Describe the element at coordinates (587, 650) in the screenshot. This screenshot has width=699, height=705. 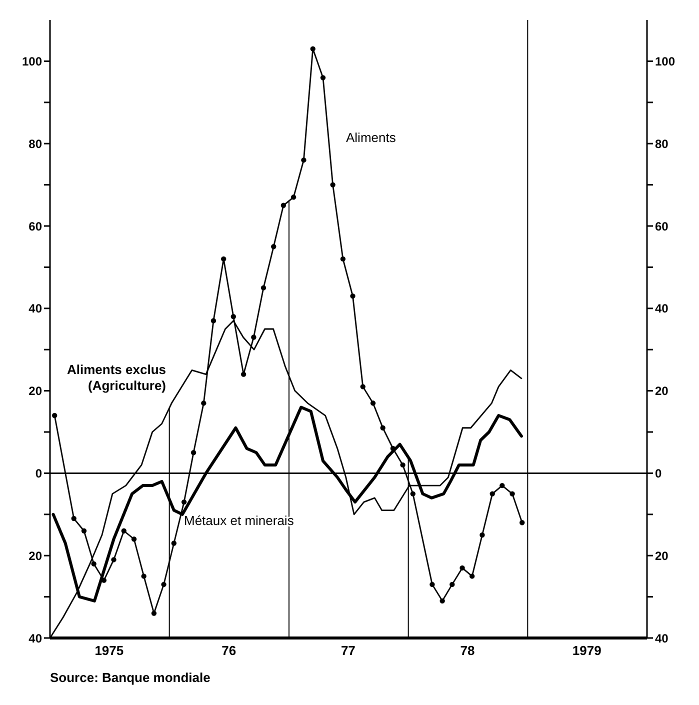
I see `x-tick-label: 1979` at that location.